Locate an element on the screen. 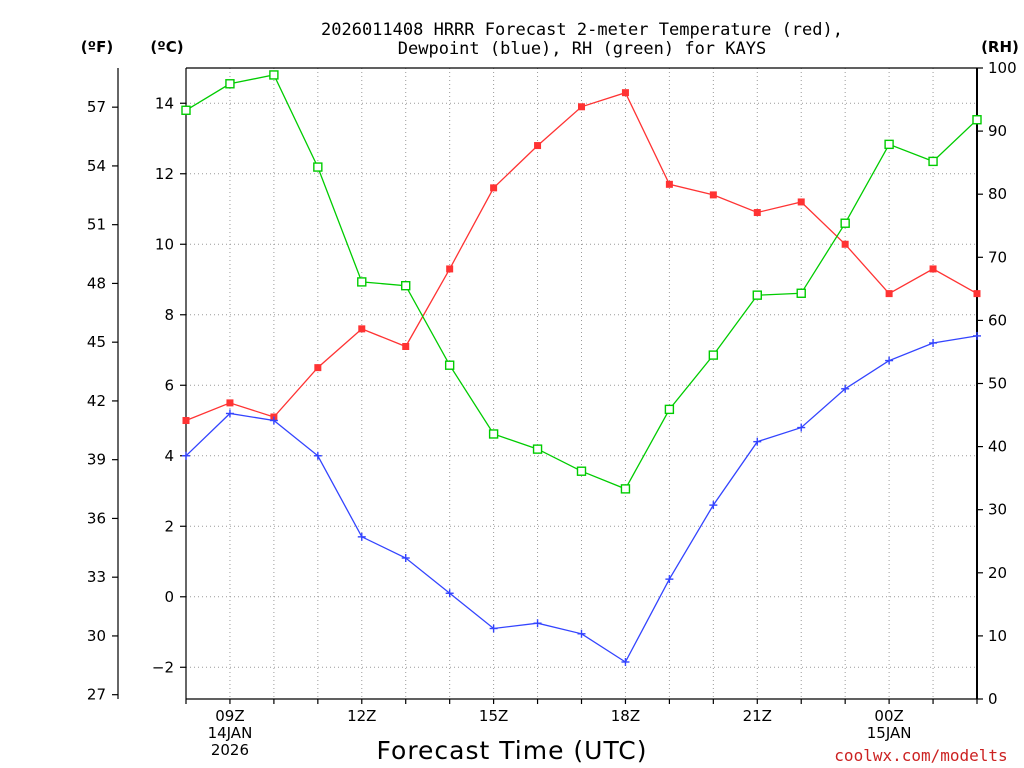 This screenshot has height=768, width=1024. celsius-tick-label: 14 is located at coordinates (164, 103).